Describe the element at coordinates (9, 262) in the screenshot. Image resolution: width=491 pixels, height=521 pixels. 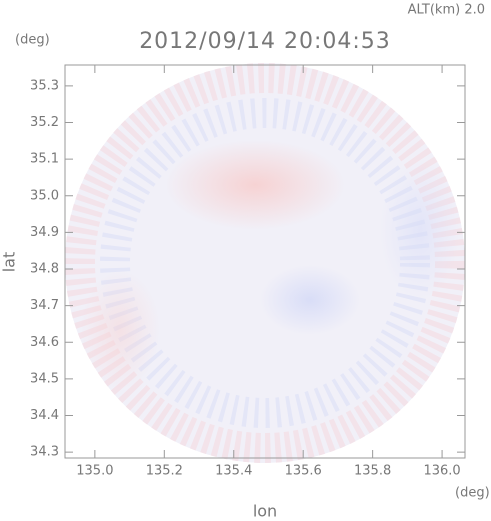
I see `y-axis-label: lat` at that location.